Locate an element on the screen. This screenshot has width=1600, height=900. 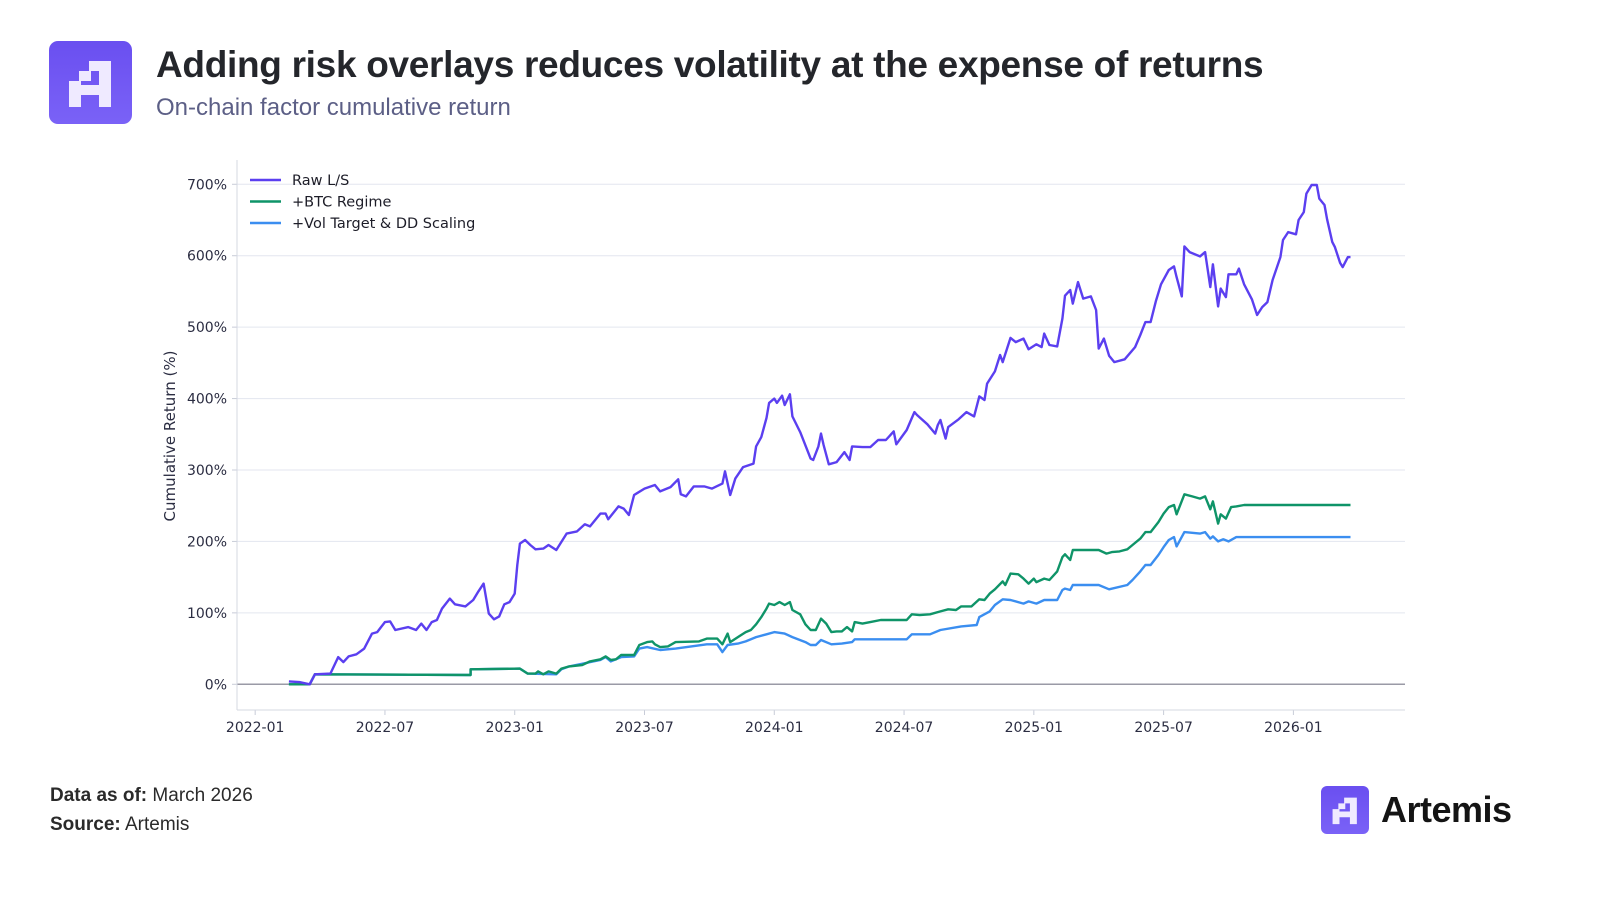
y-tick-label: 100% is located at coordinates (207, 614).